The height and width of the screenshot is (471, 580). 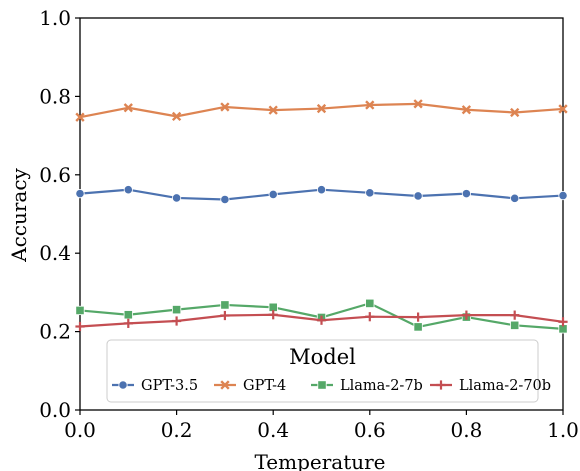 What do you see at coordinates (370, 430) in the screenshot?
I see `x-tick-label: 0.6` at bounding box center [370, 430].